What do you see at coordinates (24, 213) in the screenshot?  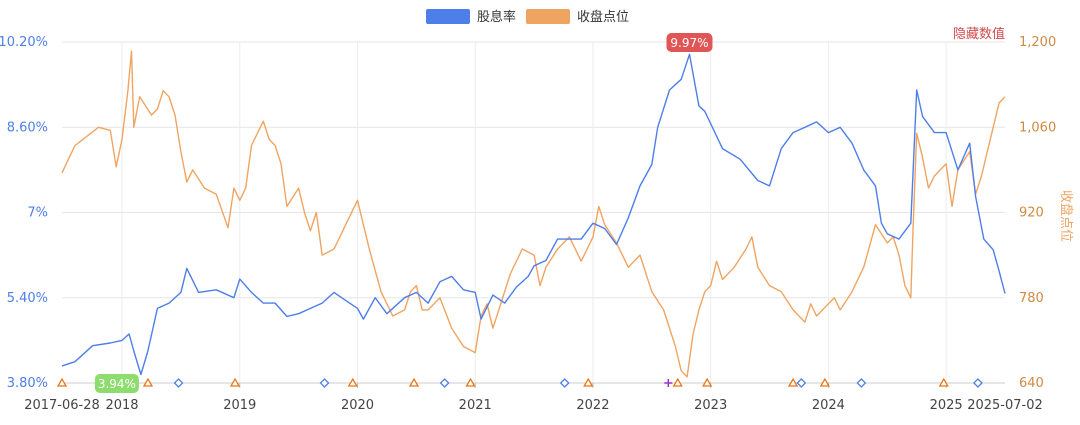 I see `y-axis-left: 3.80% 5.40% 7% 8.60% 10.20%` at bounding box center [24, 213].